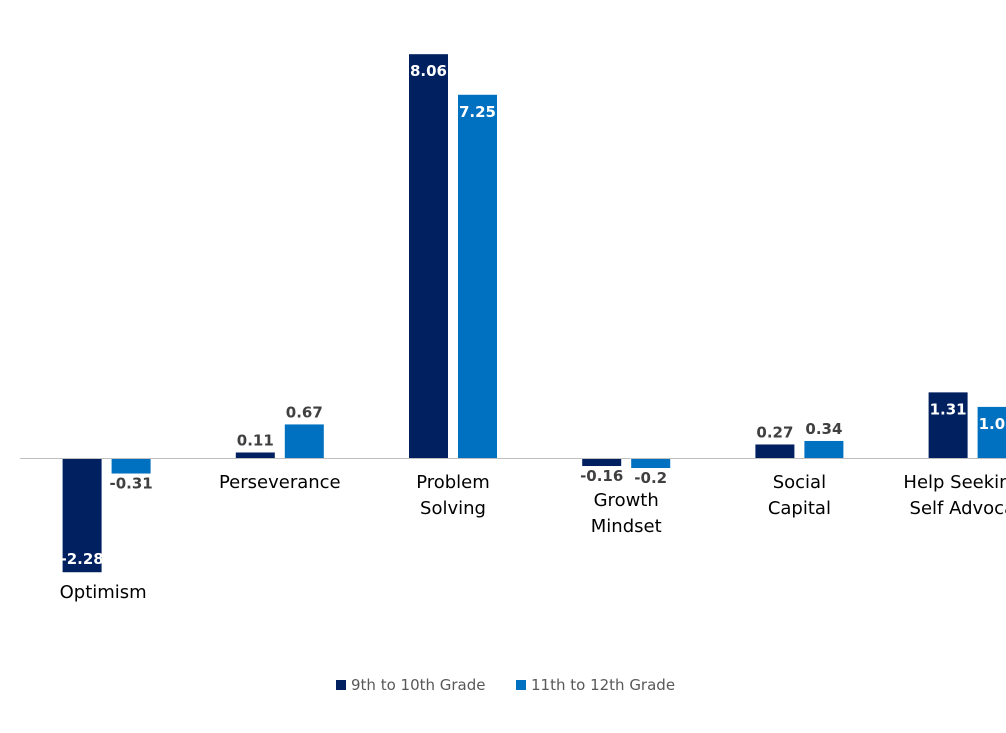 This screenshot has height=733, width=1006. Describe the element at coordinates (130, 484) in the screenshot. I see `data-label-series2-0: -0.31` at that location.